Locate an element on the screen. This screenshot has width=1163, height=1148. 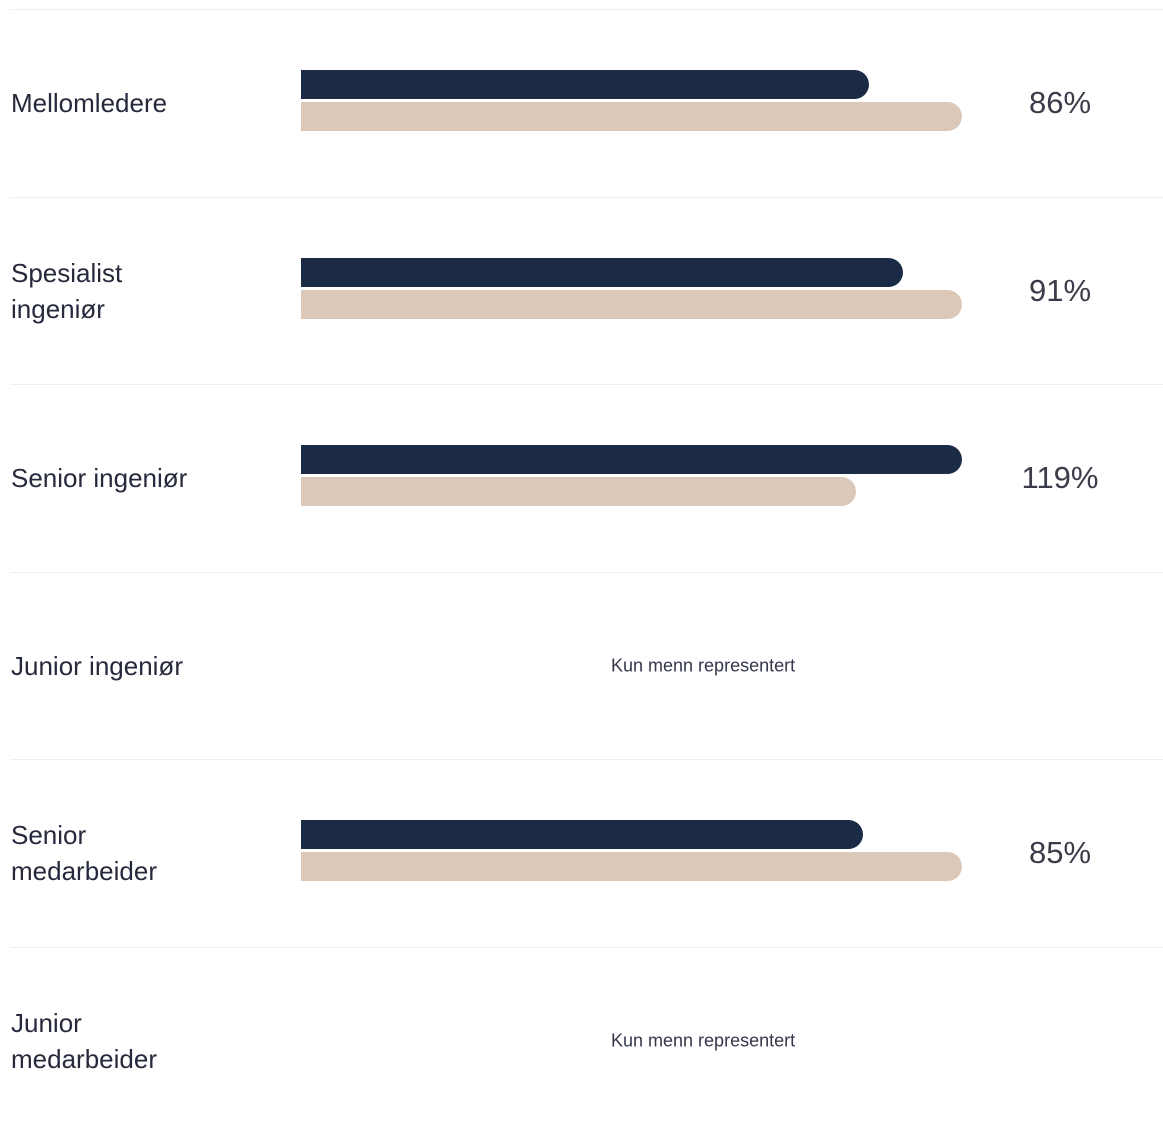
category-label: Senior medarbeider is located at coordinates (84, 853).